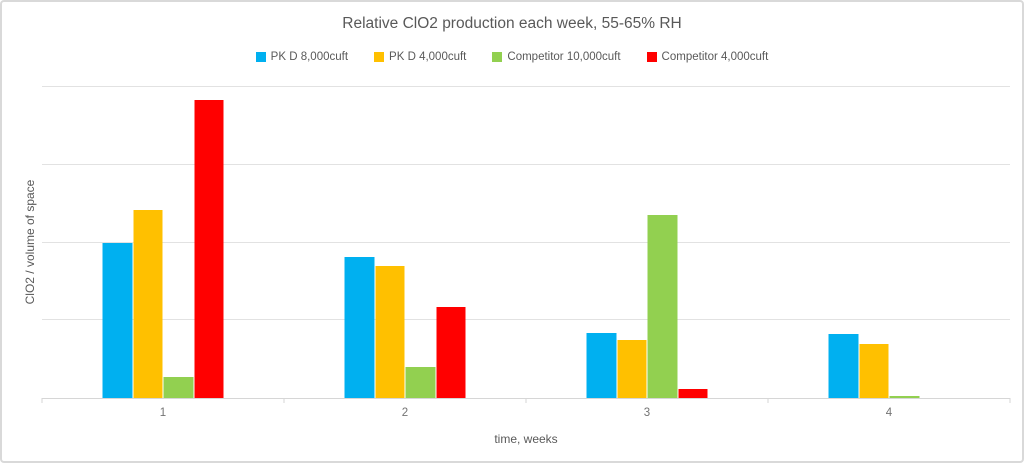 Image resolution: width=1024 pixels, height=463 pixels. I want to click on legend-label: Competitor 4,000cuft, so click(715, 57).